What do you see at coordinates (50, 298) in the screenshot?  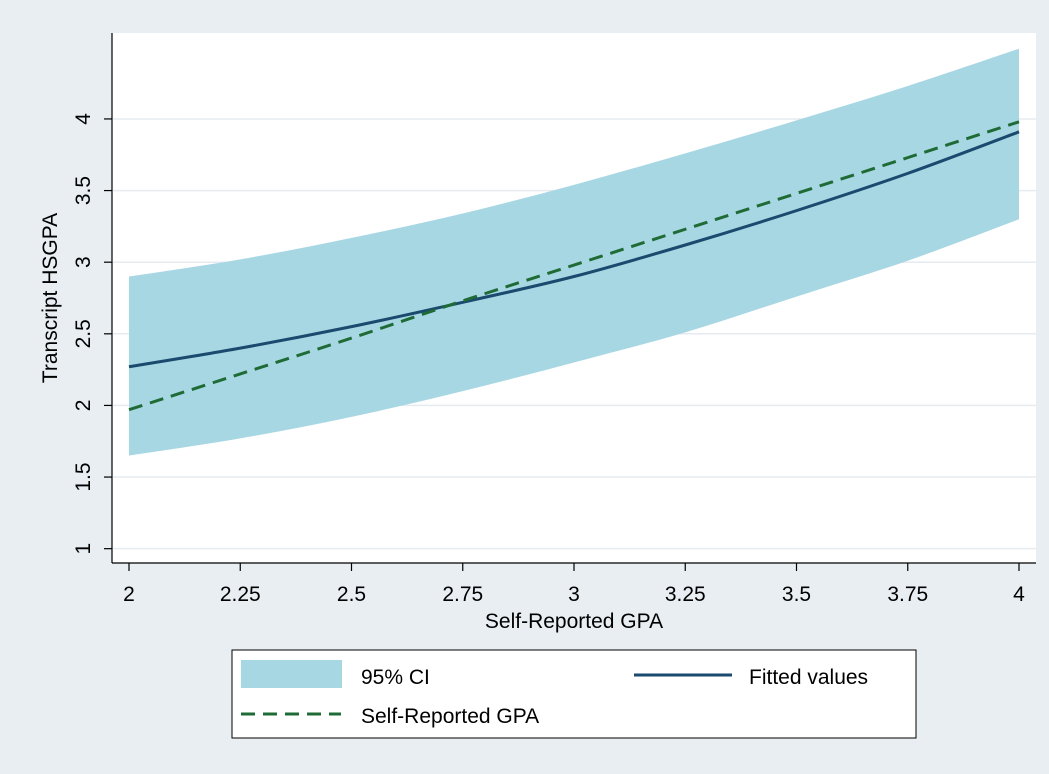 I see `y-axis-title: Transcript HSGPA` at bounding box center [50, 298].